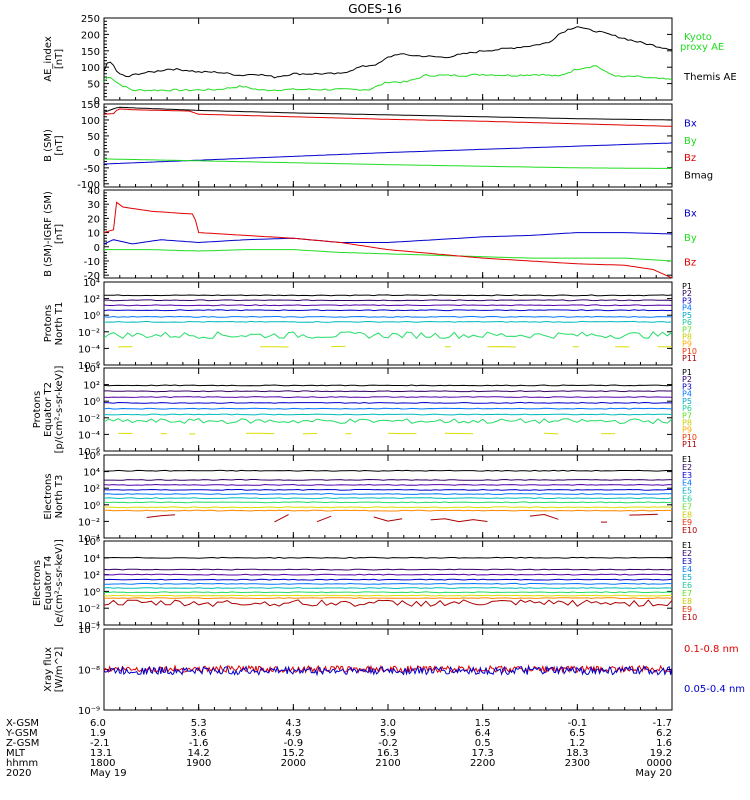 This screenshot has height=800, width=750. What do you see at coordinates (687, 475) in the screenshot?
I see `legend-label: E3` at bounding box center [687, 475].